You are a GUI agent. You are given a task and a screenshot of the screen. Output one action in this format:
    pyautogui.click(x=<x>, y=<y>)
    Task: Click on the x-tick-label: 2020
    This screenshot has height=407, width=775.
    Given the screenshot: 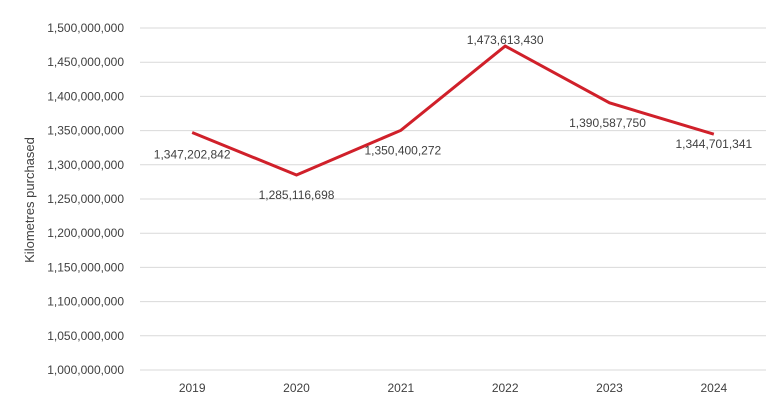 What is the action you would take?
    pyautogui.click(x=296, y=388)
    